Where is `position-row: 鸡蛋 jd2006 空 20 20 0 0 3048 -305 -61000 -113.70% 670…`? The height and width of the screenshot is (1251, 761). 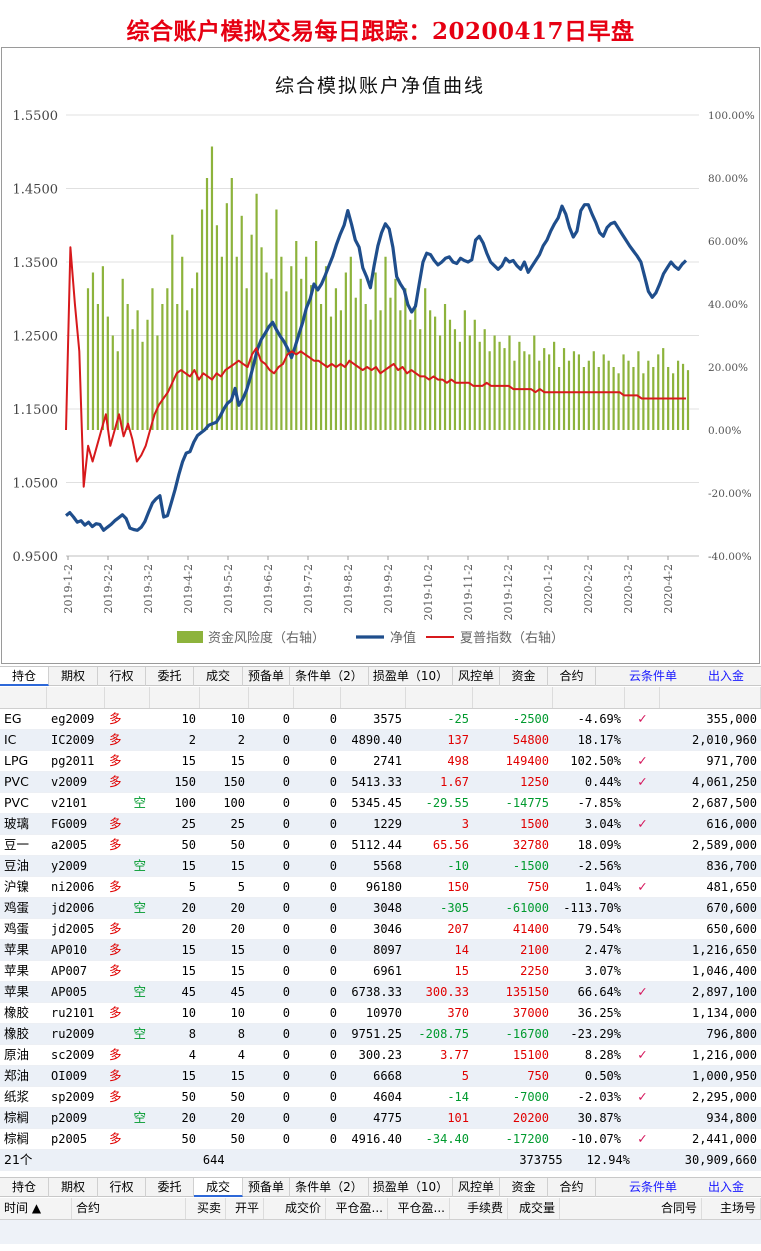
position-row: 鸡蛋 jd2006 空 20 20 0 0 3048 -305 -61000 -113.70% 670… is located at coordinates (380, 908).